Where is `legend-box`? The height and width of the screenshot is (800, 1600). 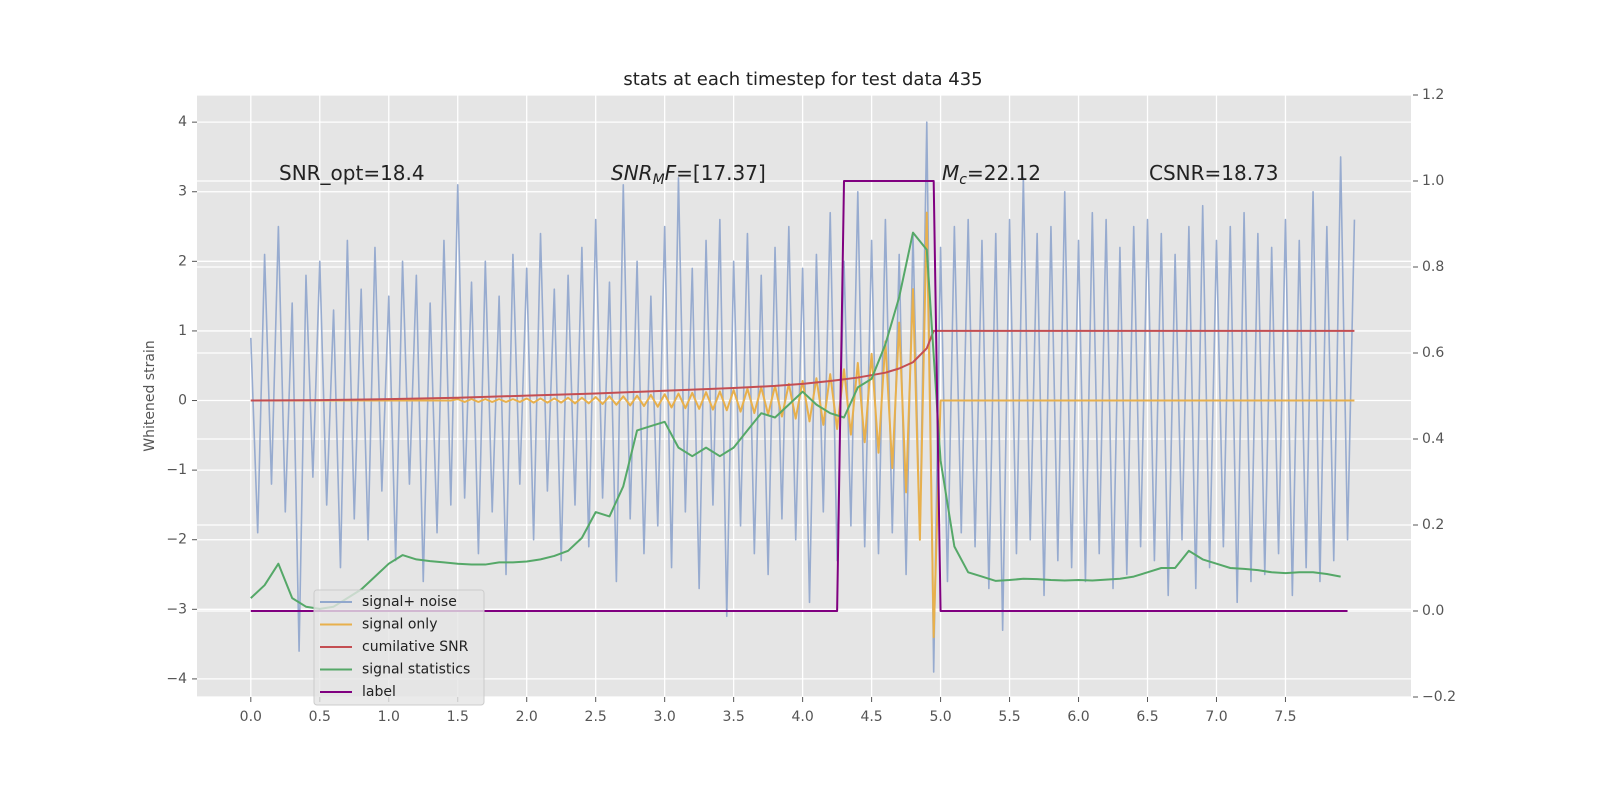
legend-box is located at coordinates (399, 647).